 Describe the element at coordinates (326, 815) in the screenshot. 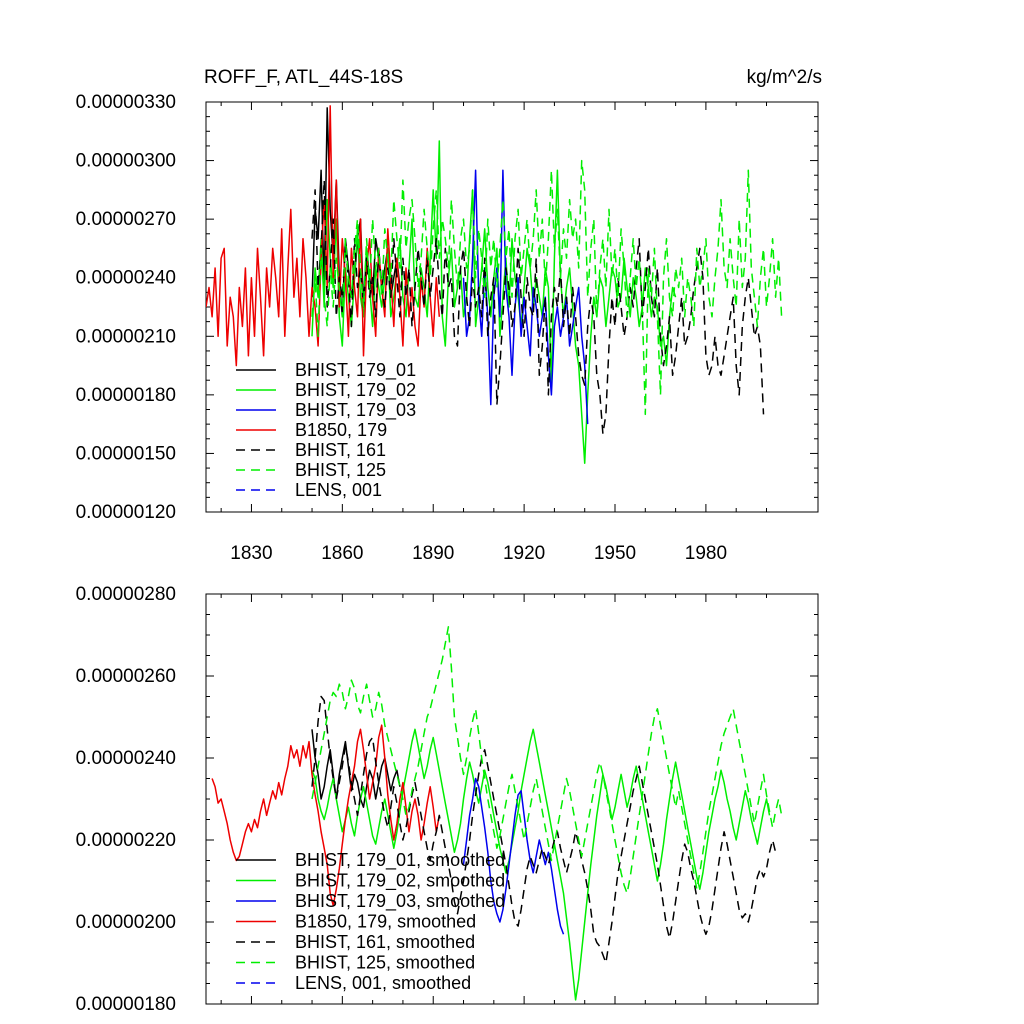

I see `series-line-b1850-179-smoothed` at that location.